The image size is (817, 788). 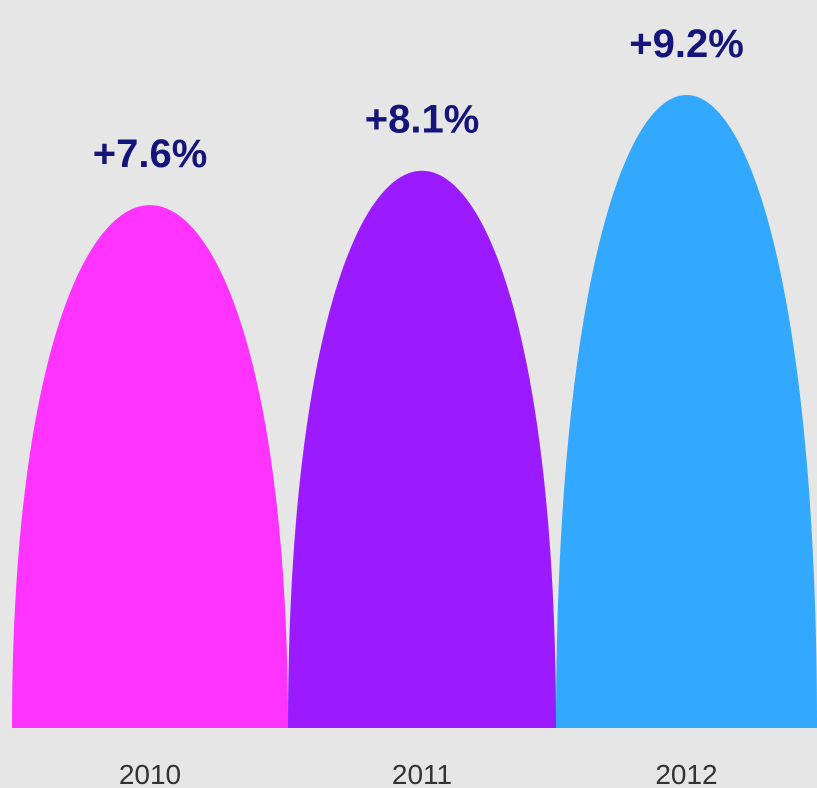 What do you see at coordinates (686, 44) in the screenshot?
I see `value-label: +9.2%` at bounding box center [686, 44].